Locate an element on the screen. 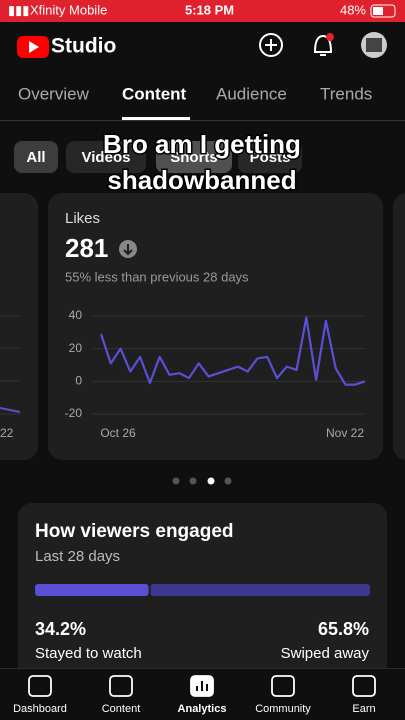 The height and width of the screenshot is (720, 405). nav-label: Dashboard is located at coordinates (40, 709).